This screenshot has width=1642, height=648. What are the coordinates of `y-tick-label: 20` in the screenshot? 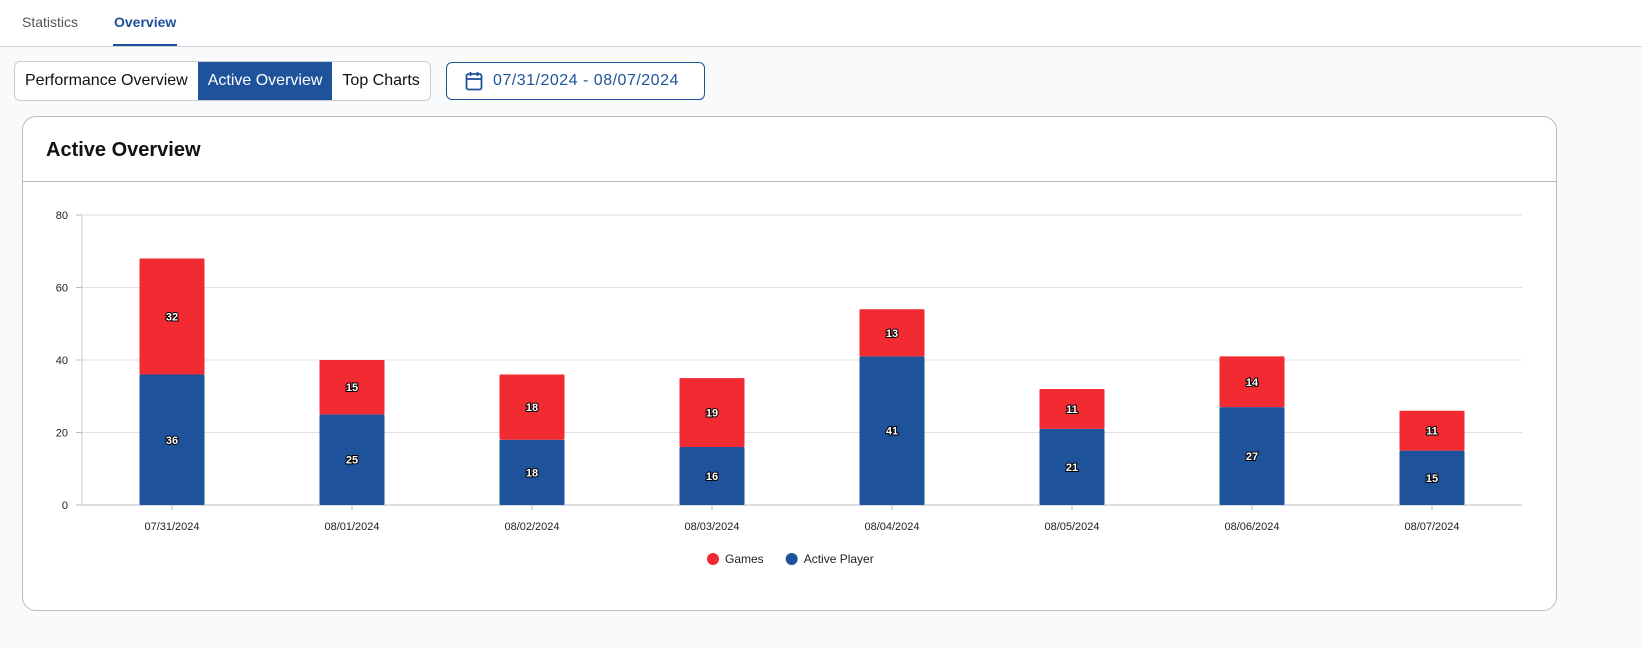 It's located at (62, 434).